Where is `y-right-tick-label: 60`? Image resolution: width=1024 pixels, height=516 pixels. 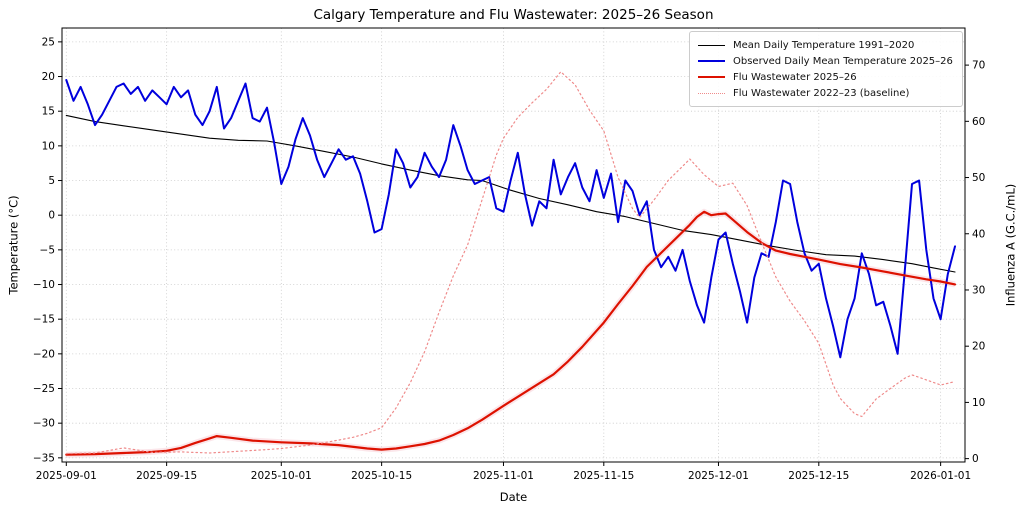
y-right-tick-label: 60 is located at coordinates (978, 122).